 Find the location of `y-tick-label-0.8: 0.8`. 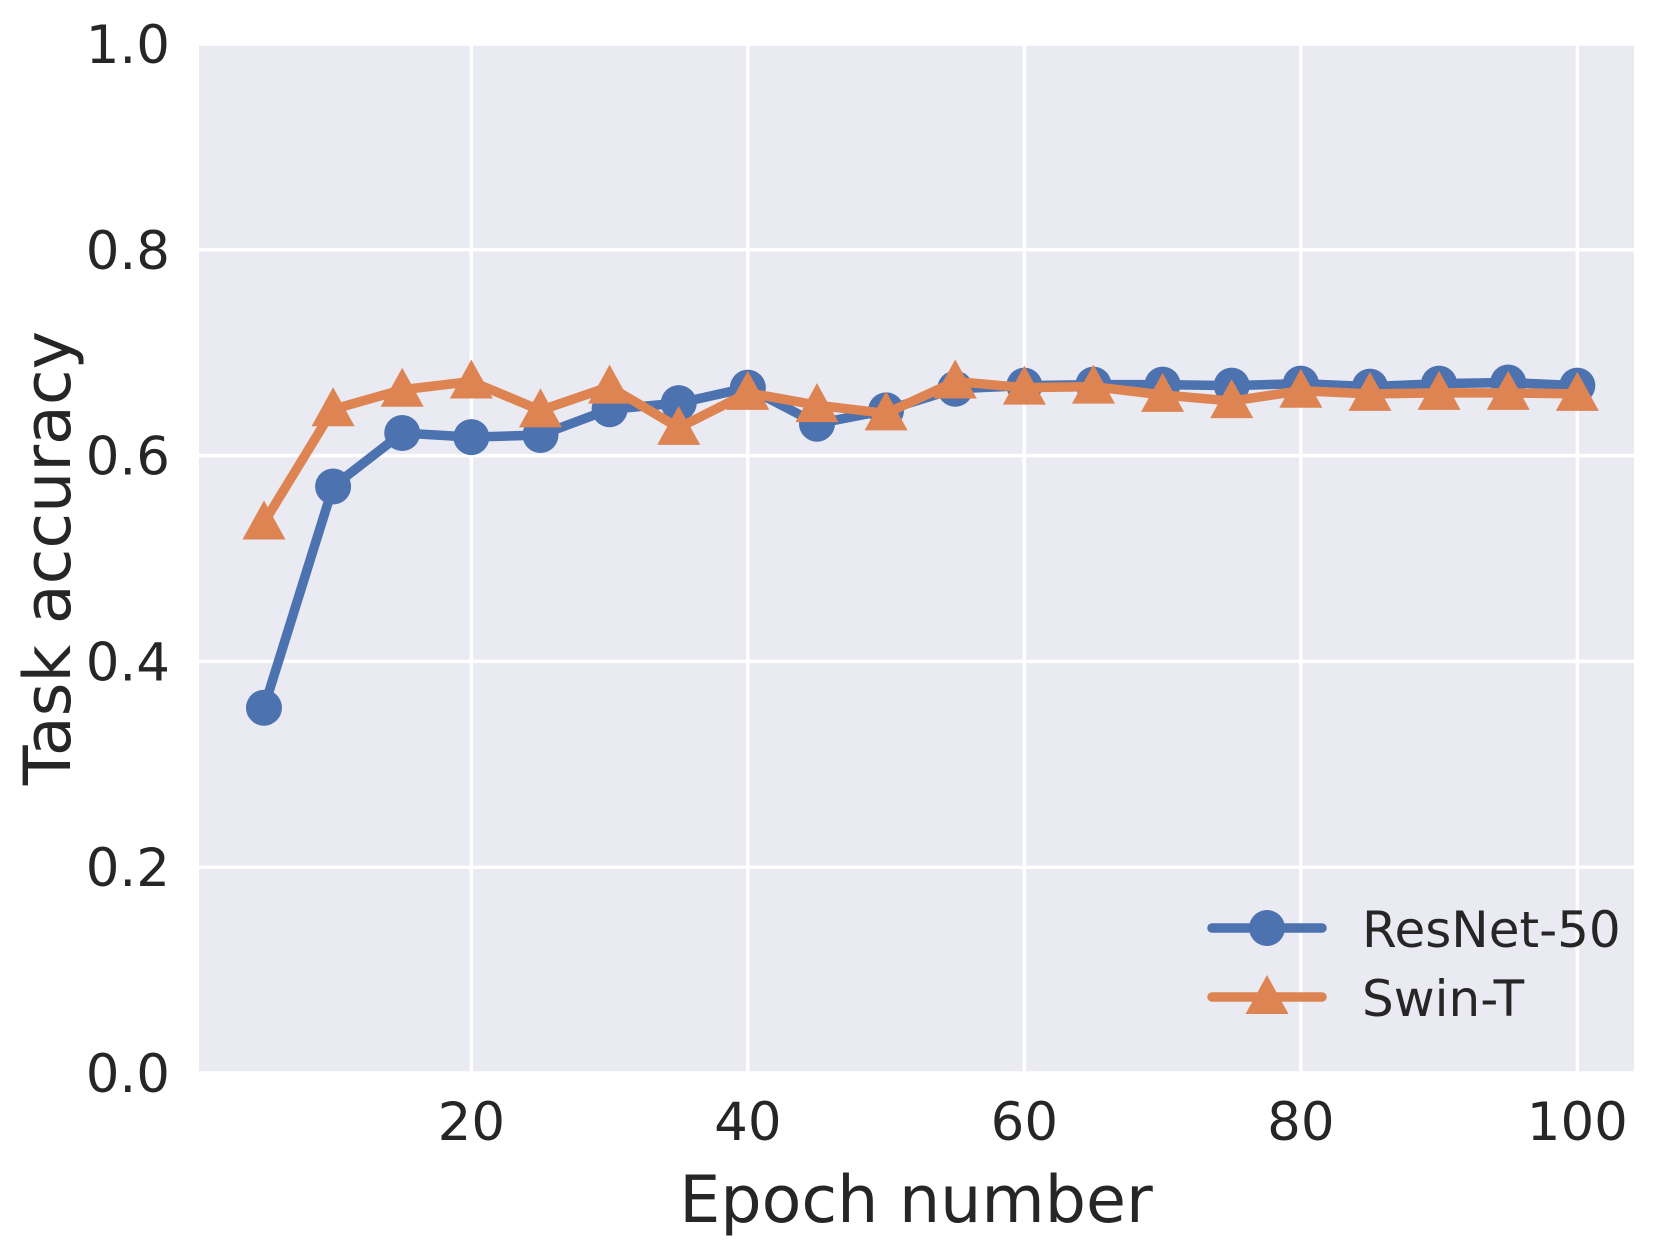

y-tick-label-0.8: 0.8 is located at coordinates (128, 251).